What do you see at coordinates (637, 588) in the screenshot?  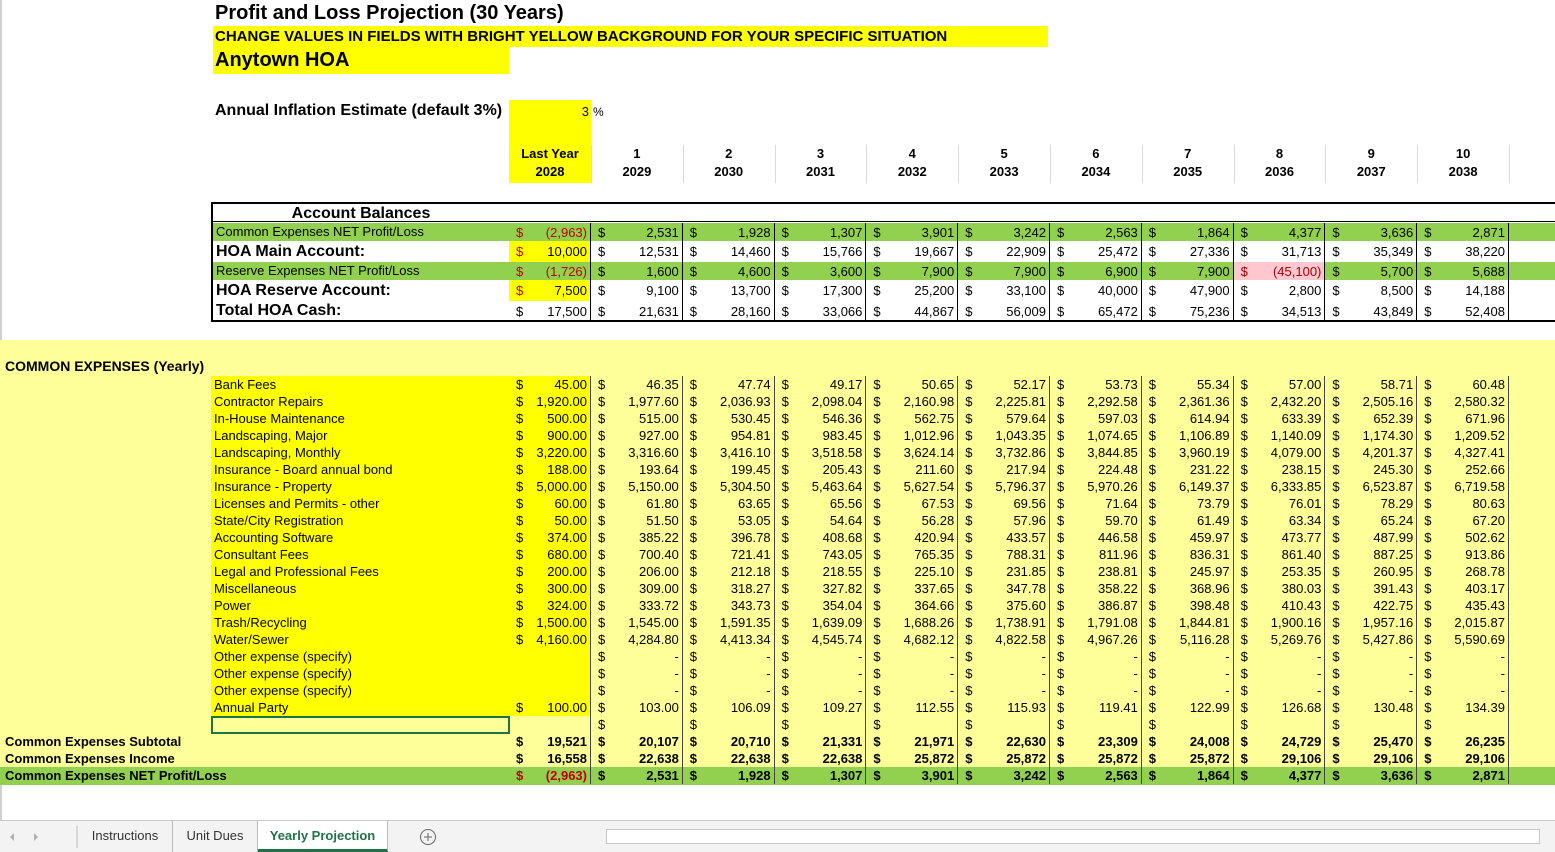 I see `value-cell: $309.00` at bounding box center [637, 588].